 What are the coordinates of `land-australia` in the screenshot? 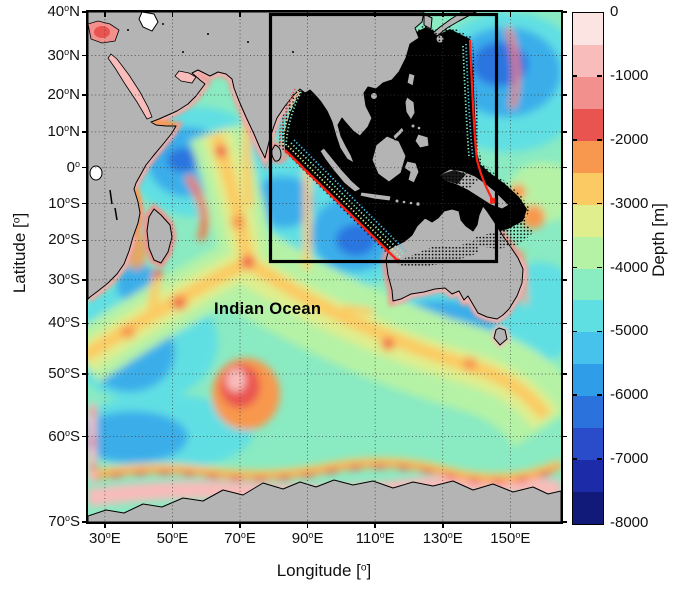 It's located at (454, 262).